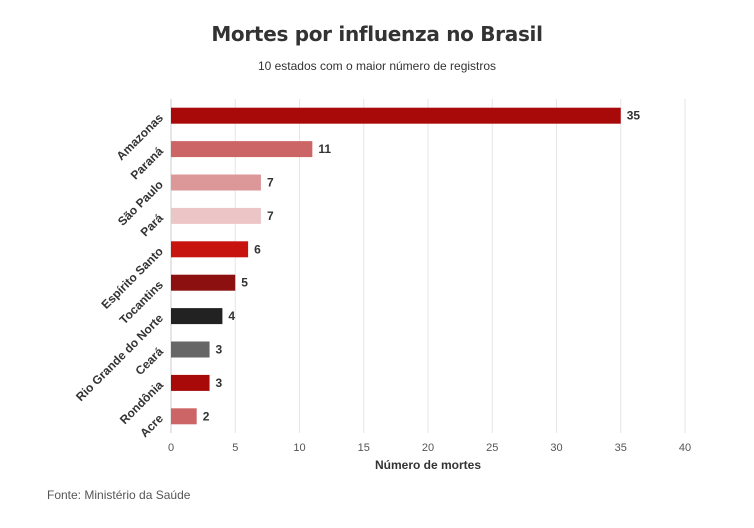 Image resolution: width=754 pixels, height=528 pixels. I want to click on x-axis-title: Número de mortes, so click(428, 465).